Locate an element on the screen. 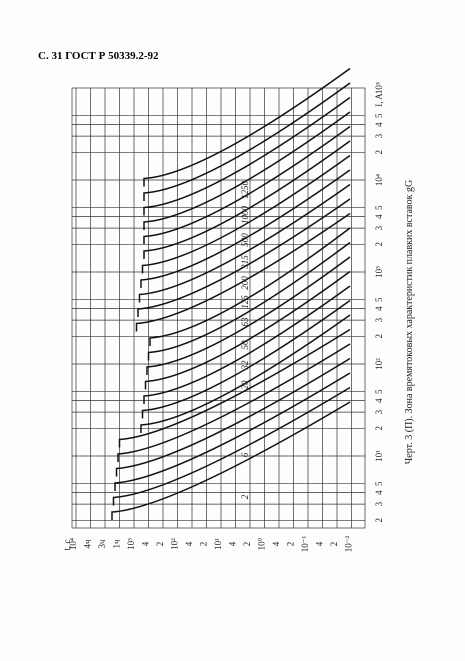 The width and height of the screenshot is (465, 661). curve-label: 1000 is located at coordinates (245, 215).